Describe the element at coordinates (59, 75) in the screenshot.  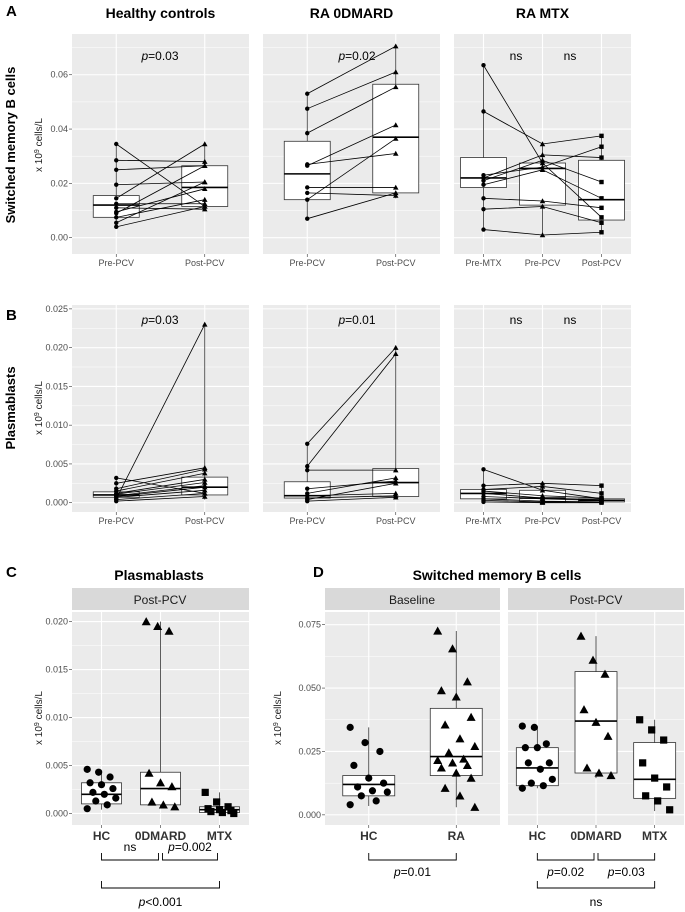
I see `y-tick-label: 0.06` at that location.